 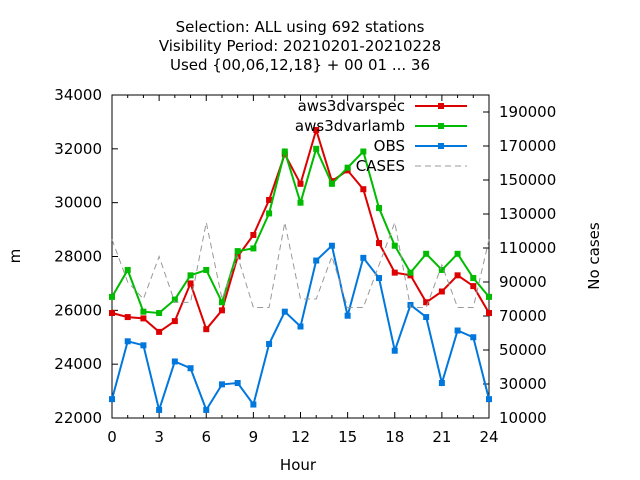 I want to click on x-tick-label: 3, so click(x=159, y=437).